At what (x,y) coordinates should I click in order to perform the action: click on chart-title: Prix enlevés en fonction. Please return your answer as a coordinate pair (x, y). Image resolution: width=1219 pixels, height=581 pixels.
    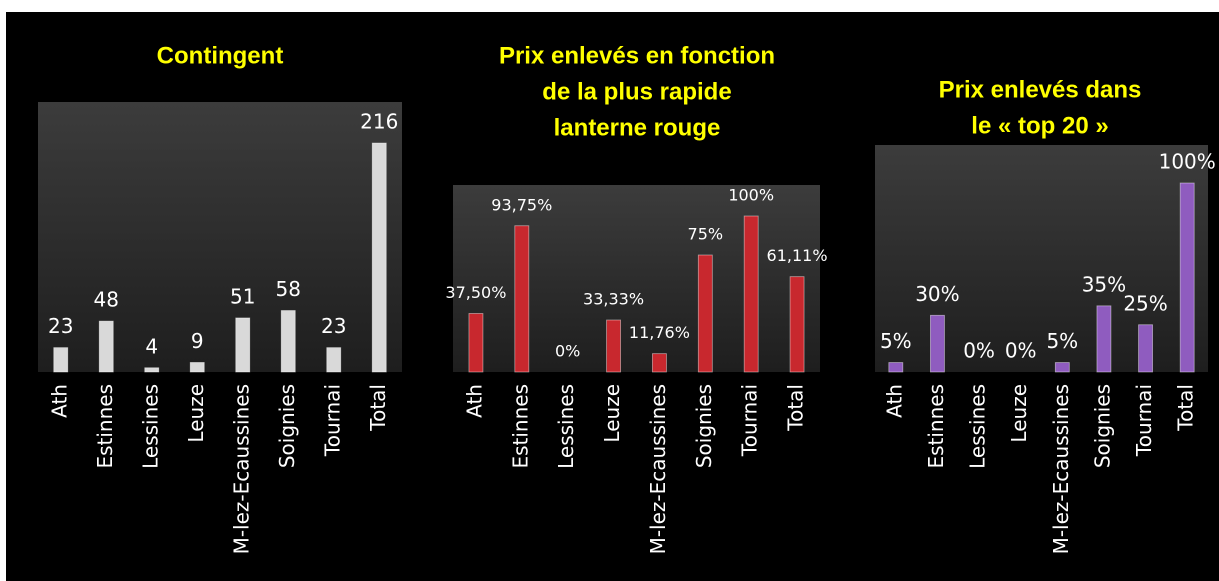
    Looking at the image, I should click on (637, 55).